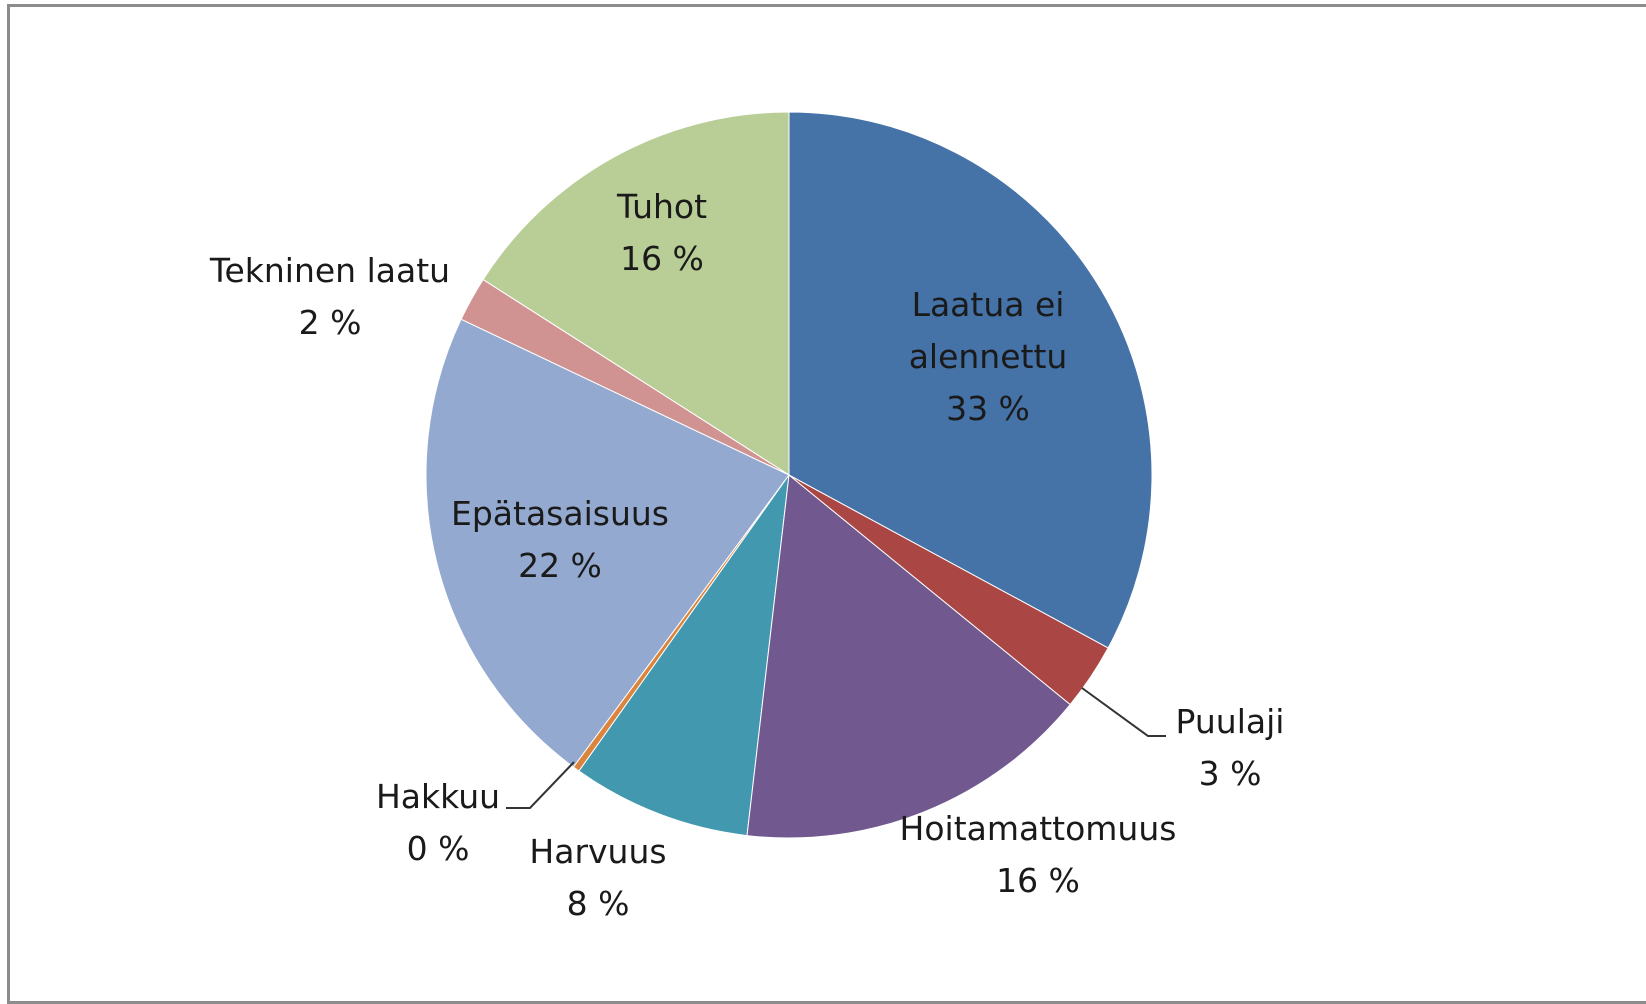  What do you see at coordinates (438, 848) in the screenshot?
I see `label-value: 0 %` at bounding box center [438, 848].